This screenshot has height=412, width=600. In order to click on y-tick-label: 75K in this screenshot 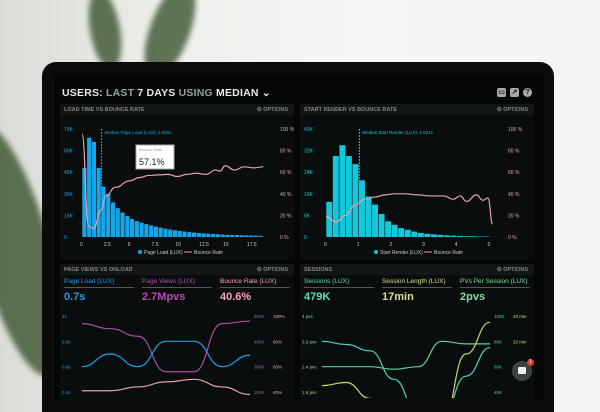, I will do `click(69, 130)`.